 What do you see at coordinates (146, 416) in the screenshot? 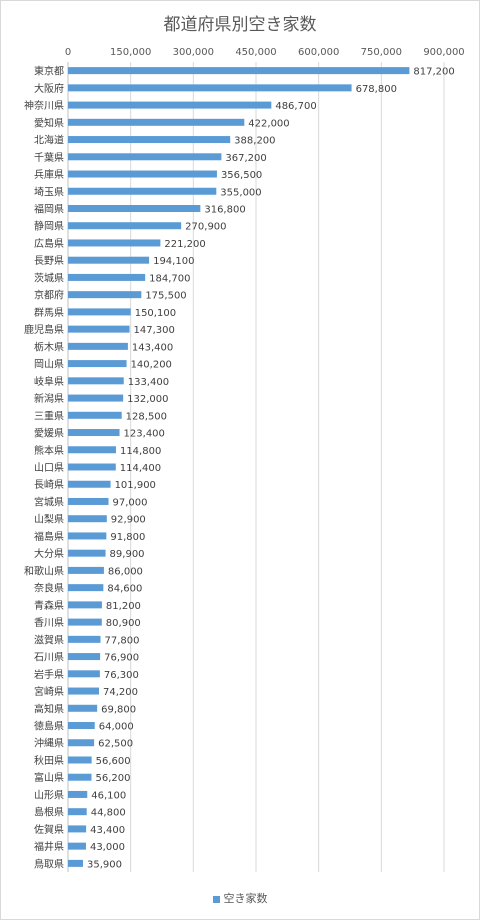
I see `data-label: 128,500` at bounding box center [146, 416].